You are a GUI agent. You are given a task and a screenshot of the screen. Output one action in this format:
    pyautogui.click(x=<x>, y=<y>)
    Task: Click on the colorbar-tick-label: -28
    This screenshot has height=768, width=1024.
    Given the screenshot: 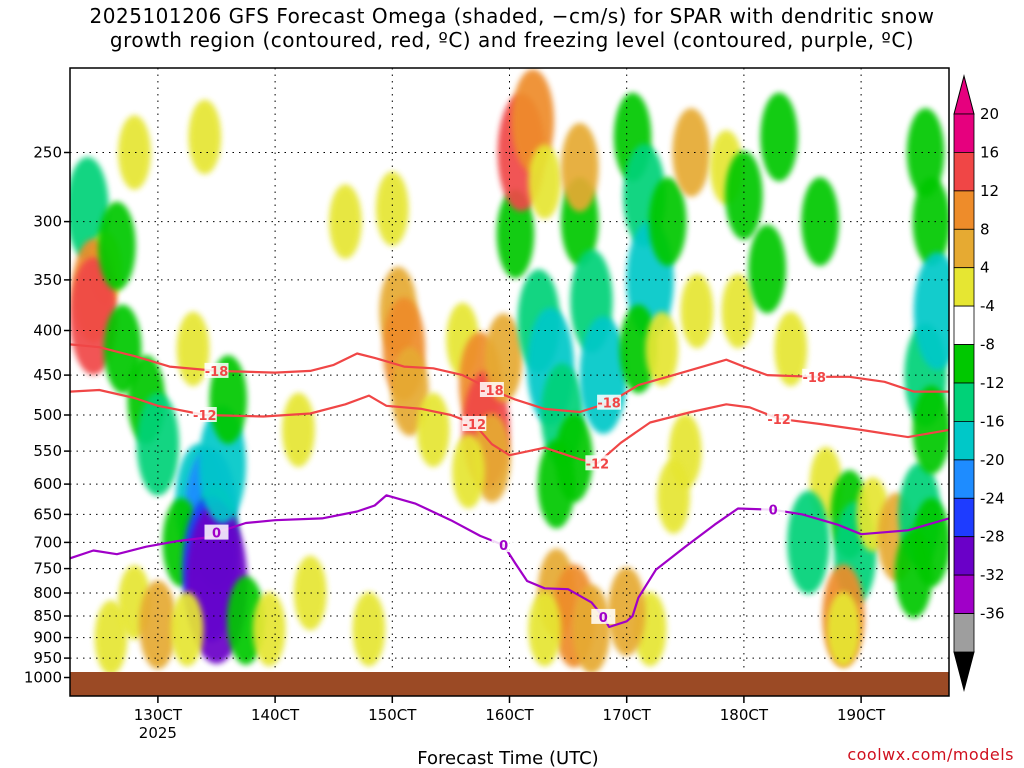 What is the action you would take?
    pyautogui.click(x=992, y=537)
    